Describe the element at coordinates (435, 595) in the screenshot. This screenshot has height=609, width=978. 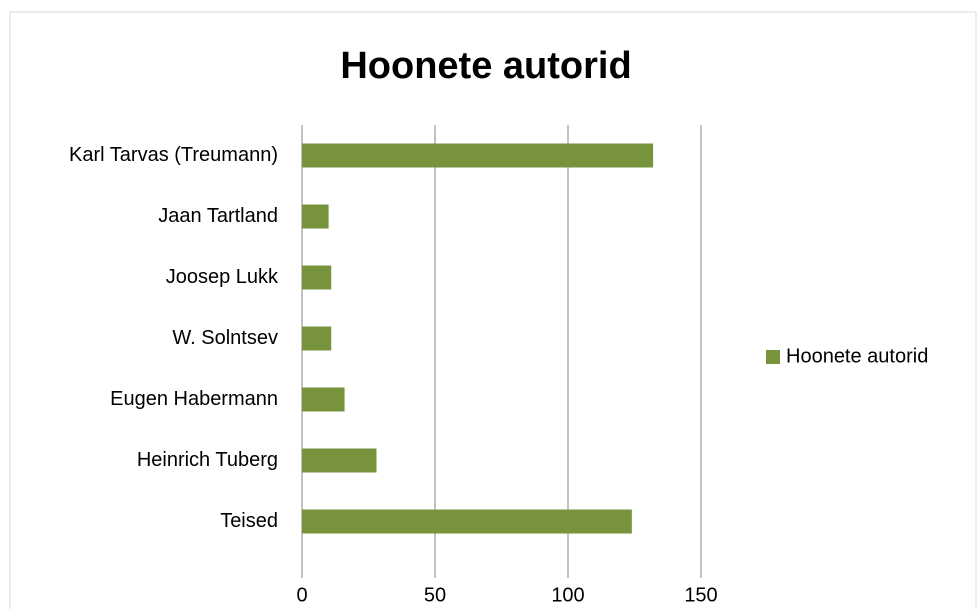
I see `x-tick-label: 50` at that location.